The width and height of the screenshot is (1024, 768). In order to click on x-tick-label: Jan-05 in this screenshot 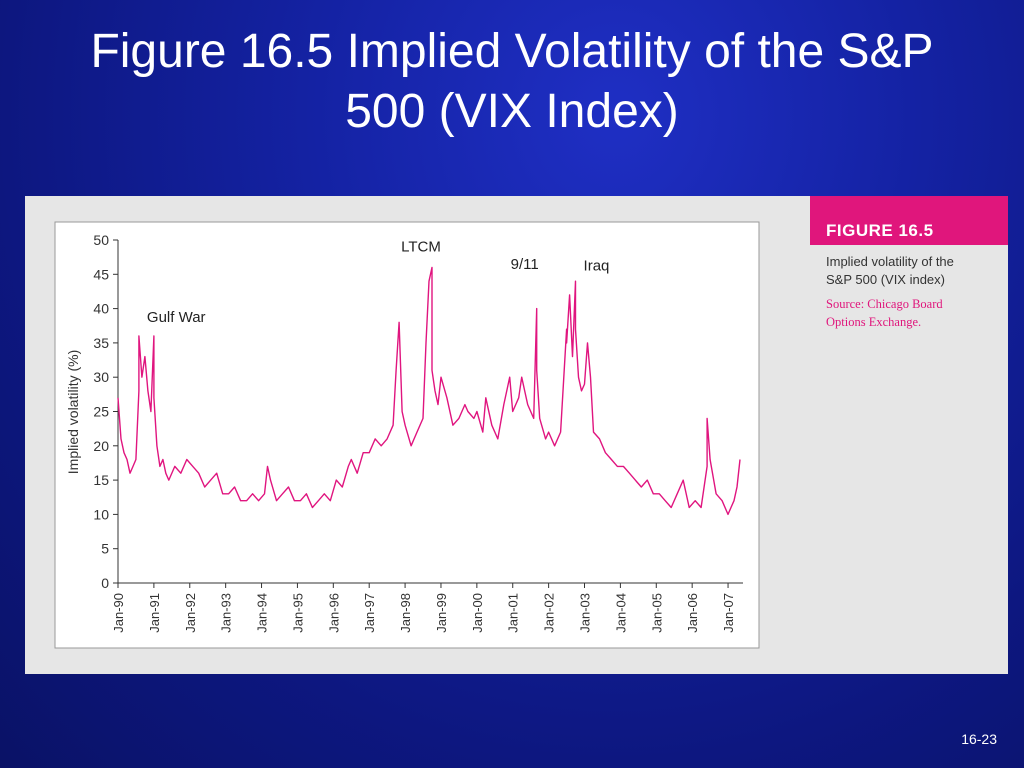, I will do `click(656, 613)`.